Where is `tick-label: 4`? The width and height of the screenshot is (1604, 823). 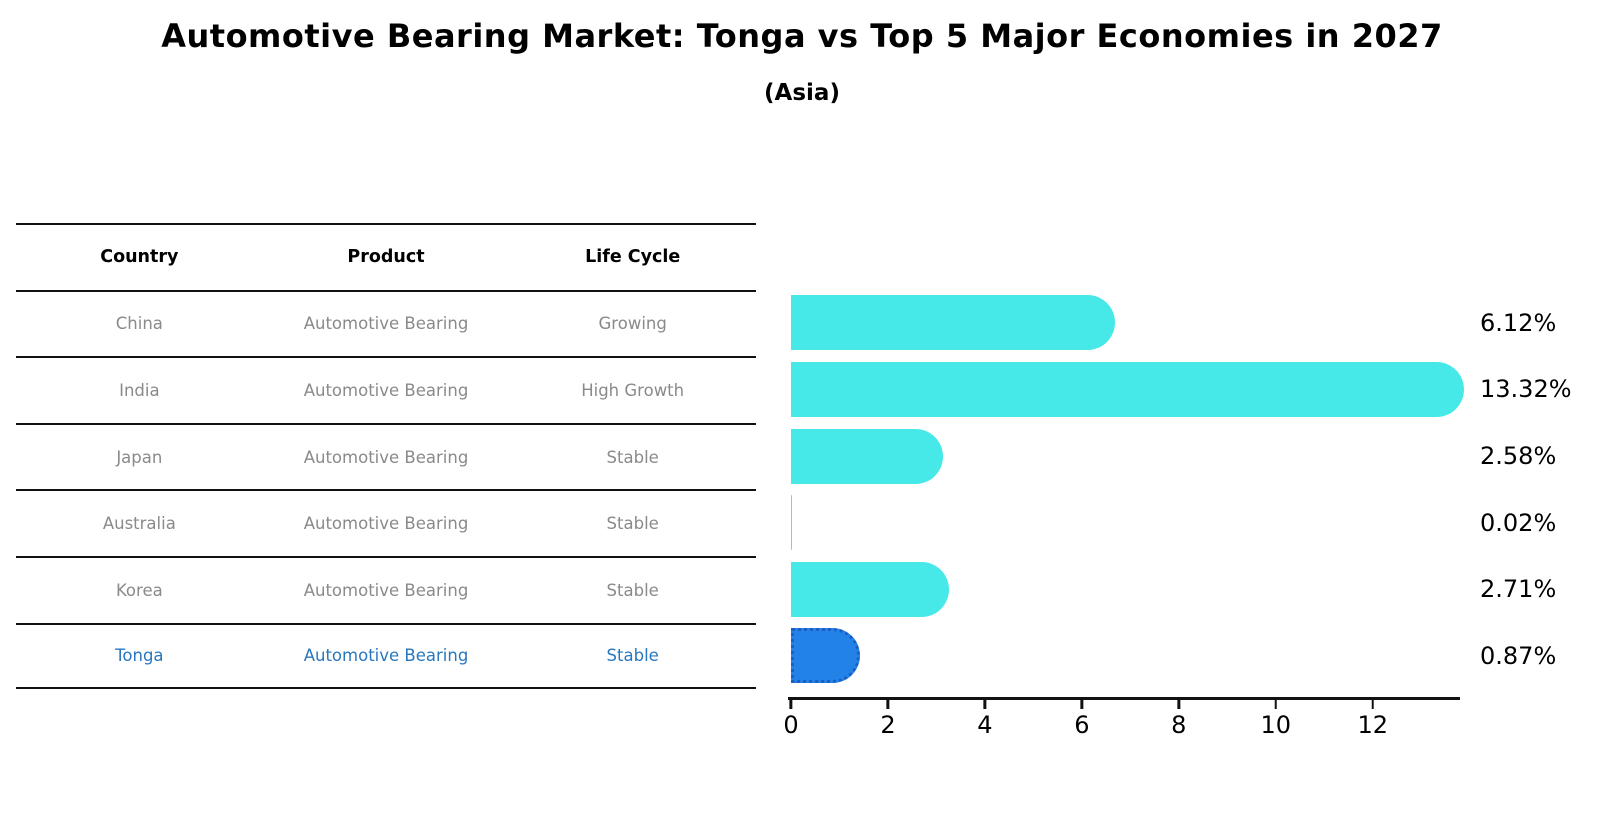 tick-label: 4 is located at coordinates (985, 725).